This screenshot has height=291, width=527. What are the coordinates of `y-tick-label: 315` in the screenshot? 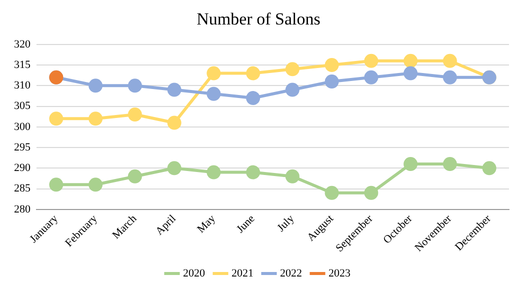 It's located at (22, 64).